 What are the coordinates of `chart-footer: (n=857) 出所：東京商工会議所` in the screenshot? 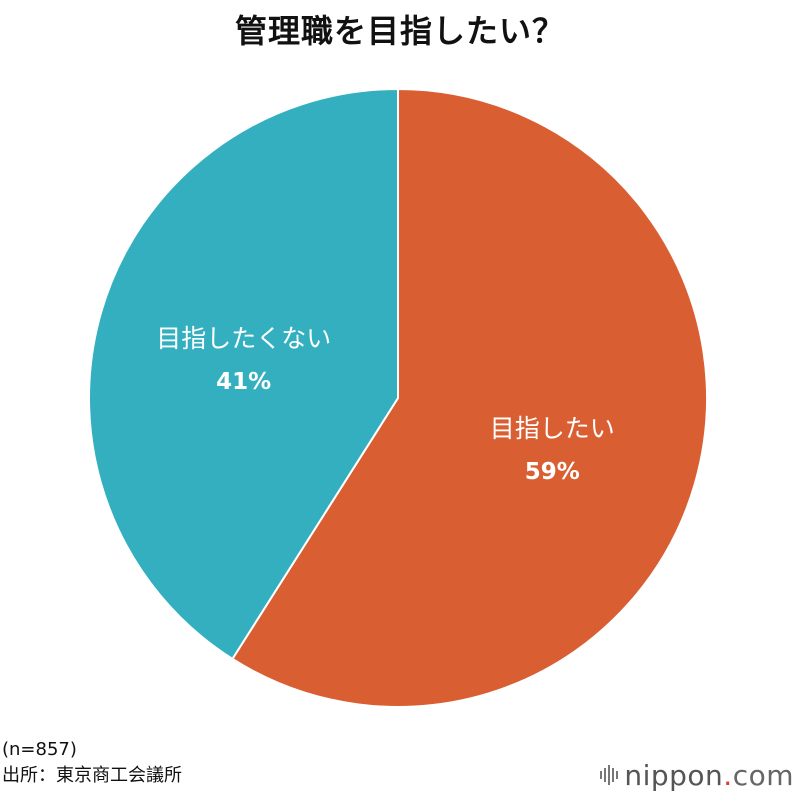 It's located at (92, 763).